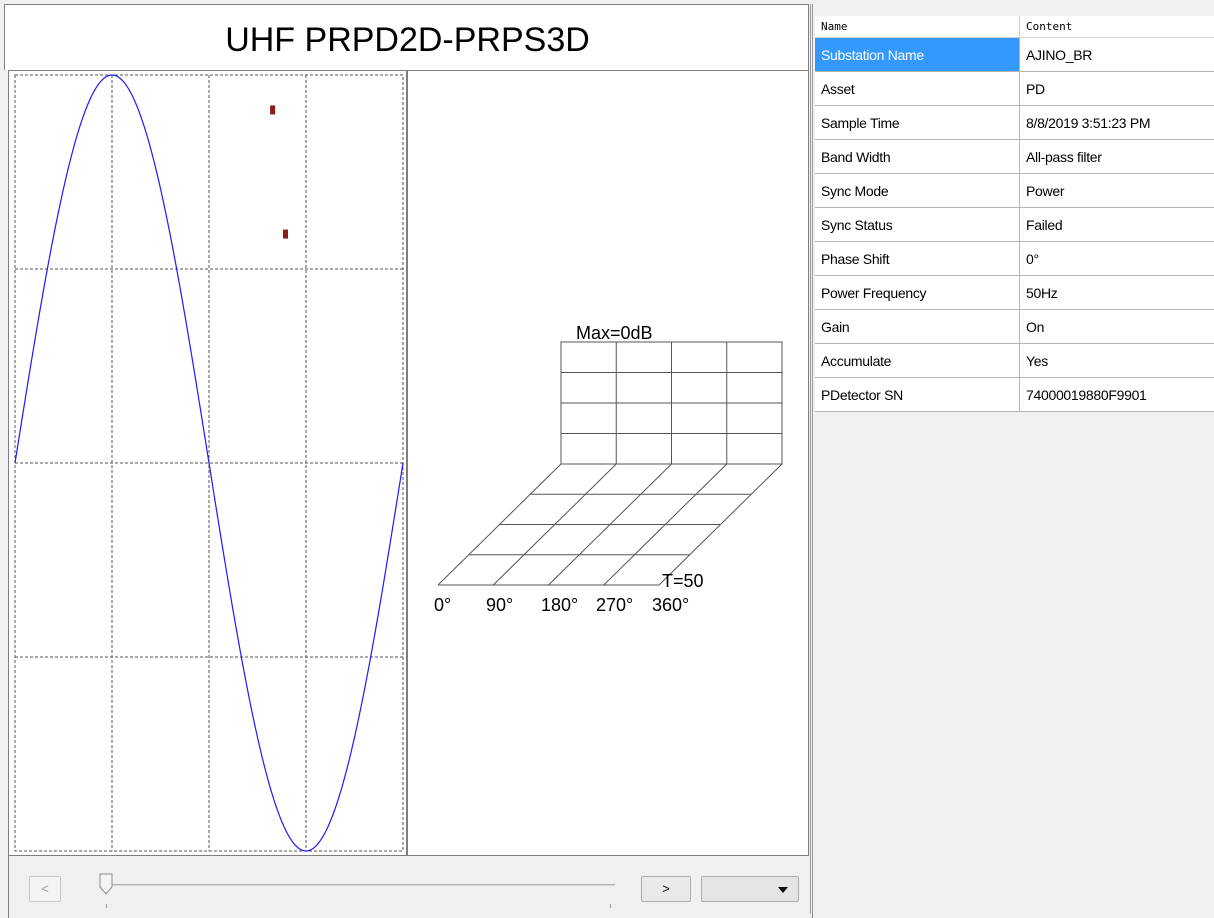 This screenshot has width=1214, height=918. I want to click on table-row: Sync Mode Power, so click(1014, 191).